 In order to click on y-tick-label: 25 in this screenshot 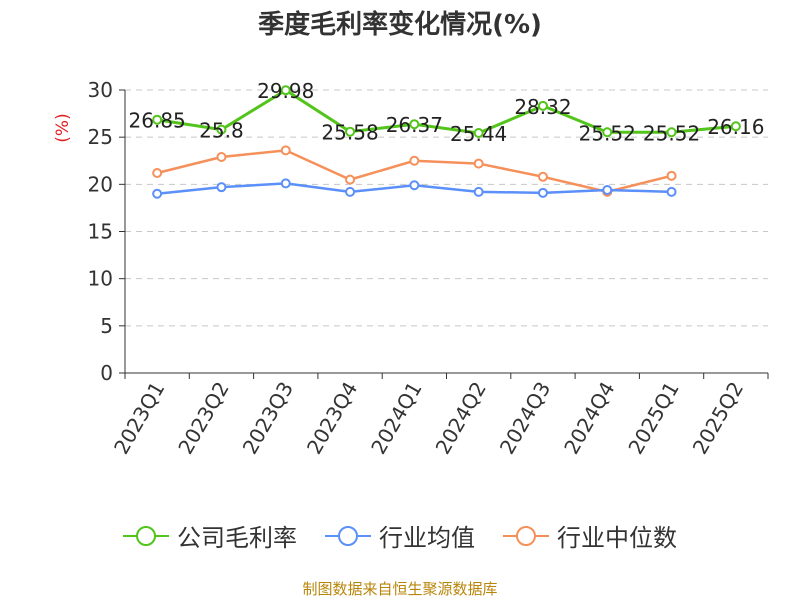, I will do `click(100, 137)`.